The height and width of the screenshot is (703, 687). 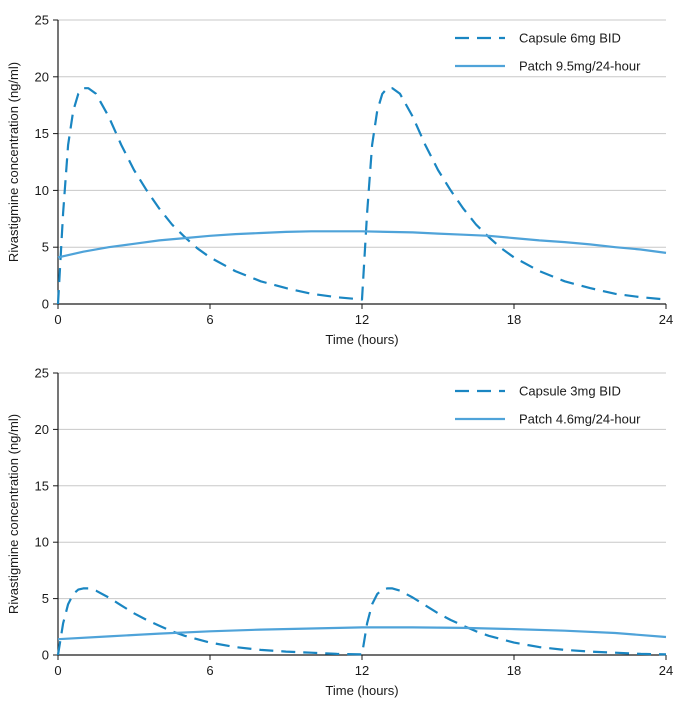 I want to click on legend-label-2: Patch 9.5mg/24-hour, so click(x=580, y=66).